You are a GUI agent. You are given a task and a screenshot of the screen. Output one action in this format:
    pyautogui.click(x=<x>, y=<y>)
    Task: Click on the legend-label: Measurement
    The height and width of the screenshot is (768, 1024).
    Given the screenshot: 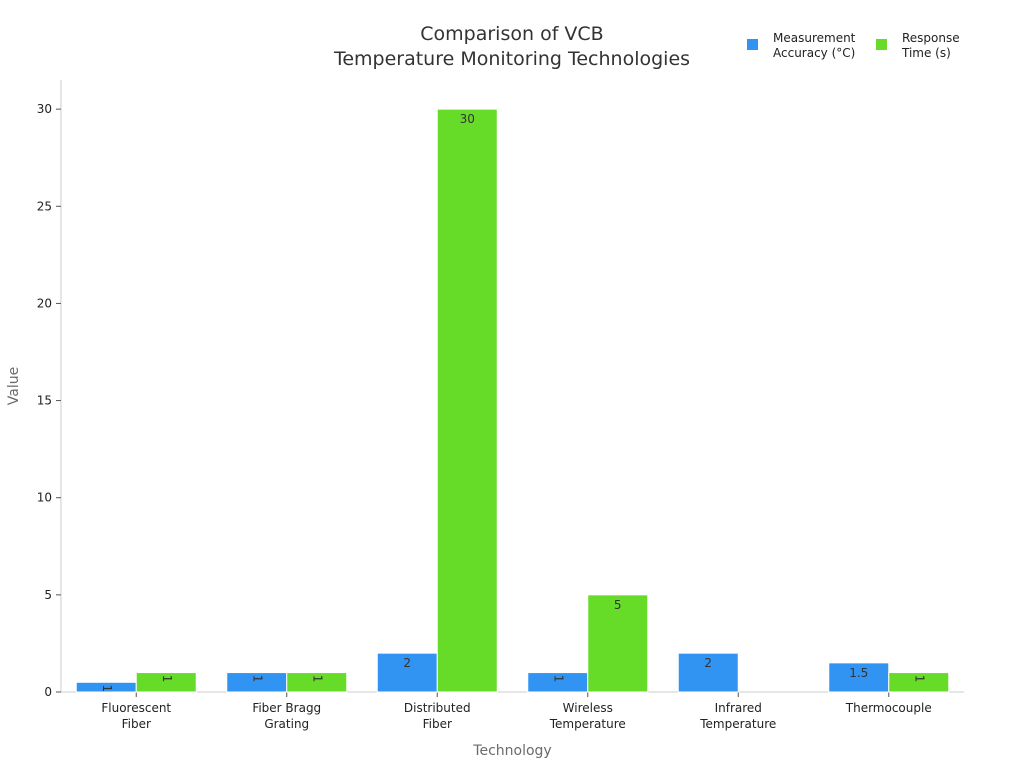 What is the action you would take?
    pyautogui.click(x=814, y=38)
    